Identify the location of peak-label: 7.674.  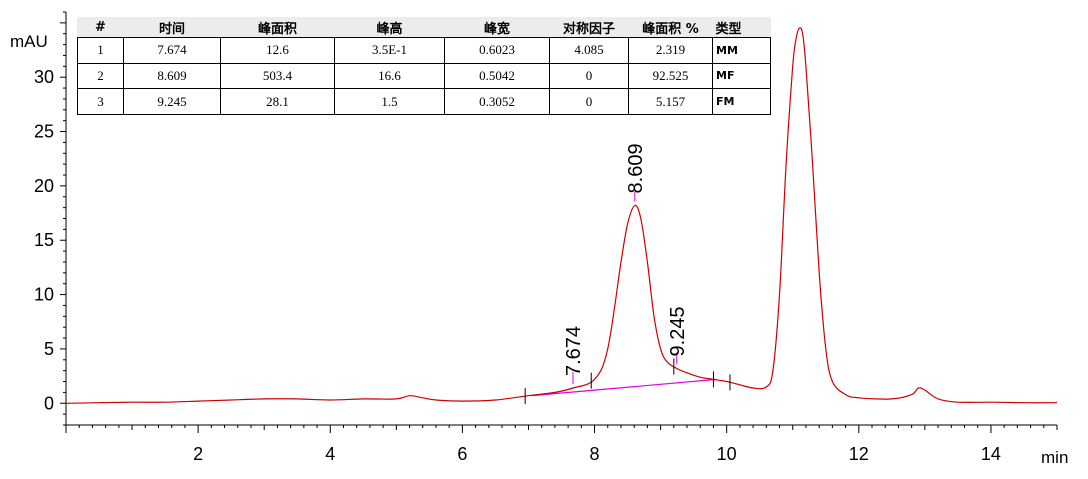
(574, 351).